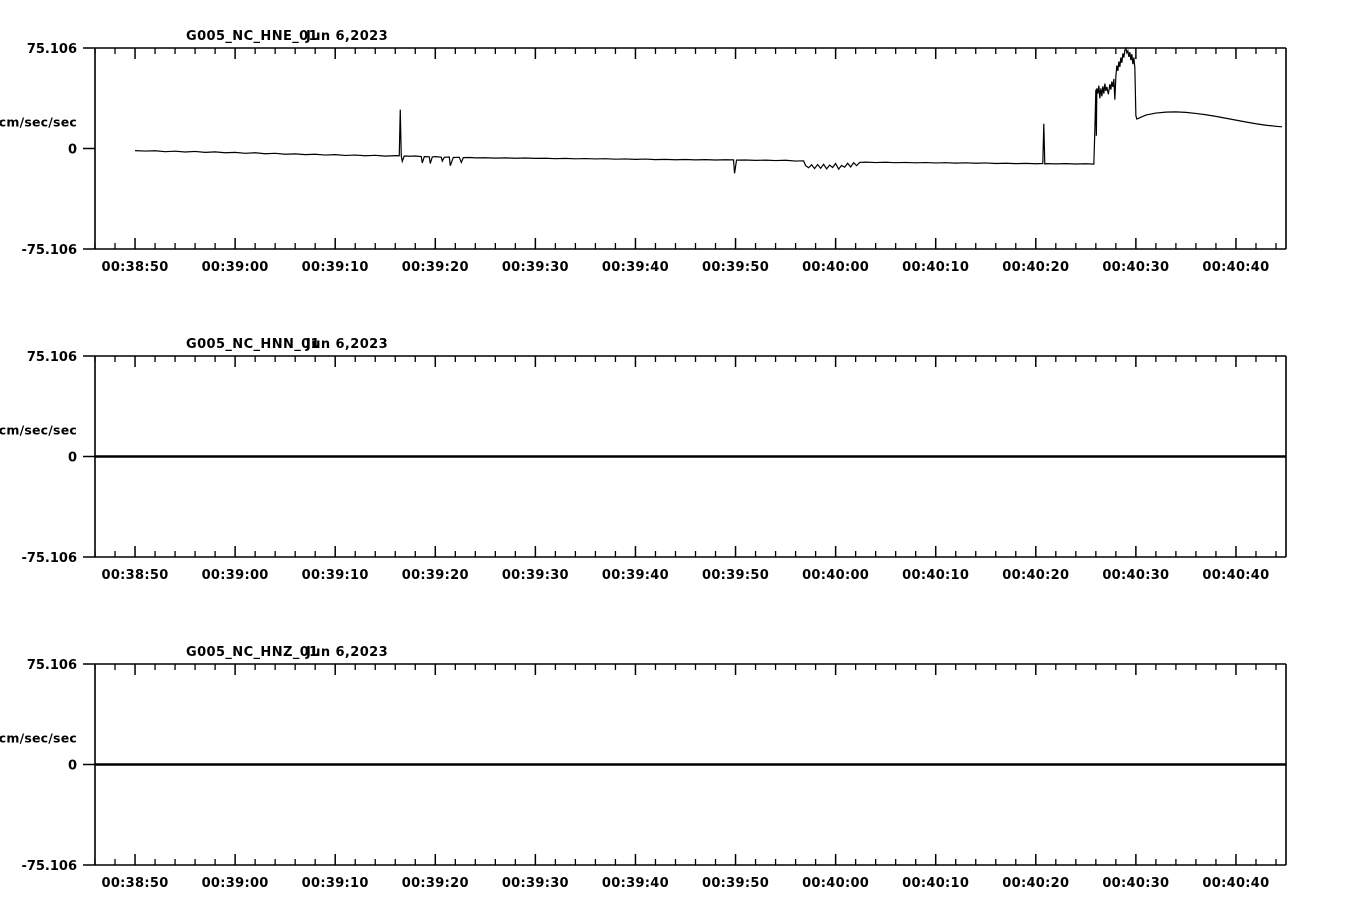 The height and width of the screenshot is (924, 1358). Describe the element at coordinates (709, 110) in the screenshot. I see `waveform-trace-hne` at that location.